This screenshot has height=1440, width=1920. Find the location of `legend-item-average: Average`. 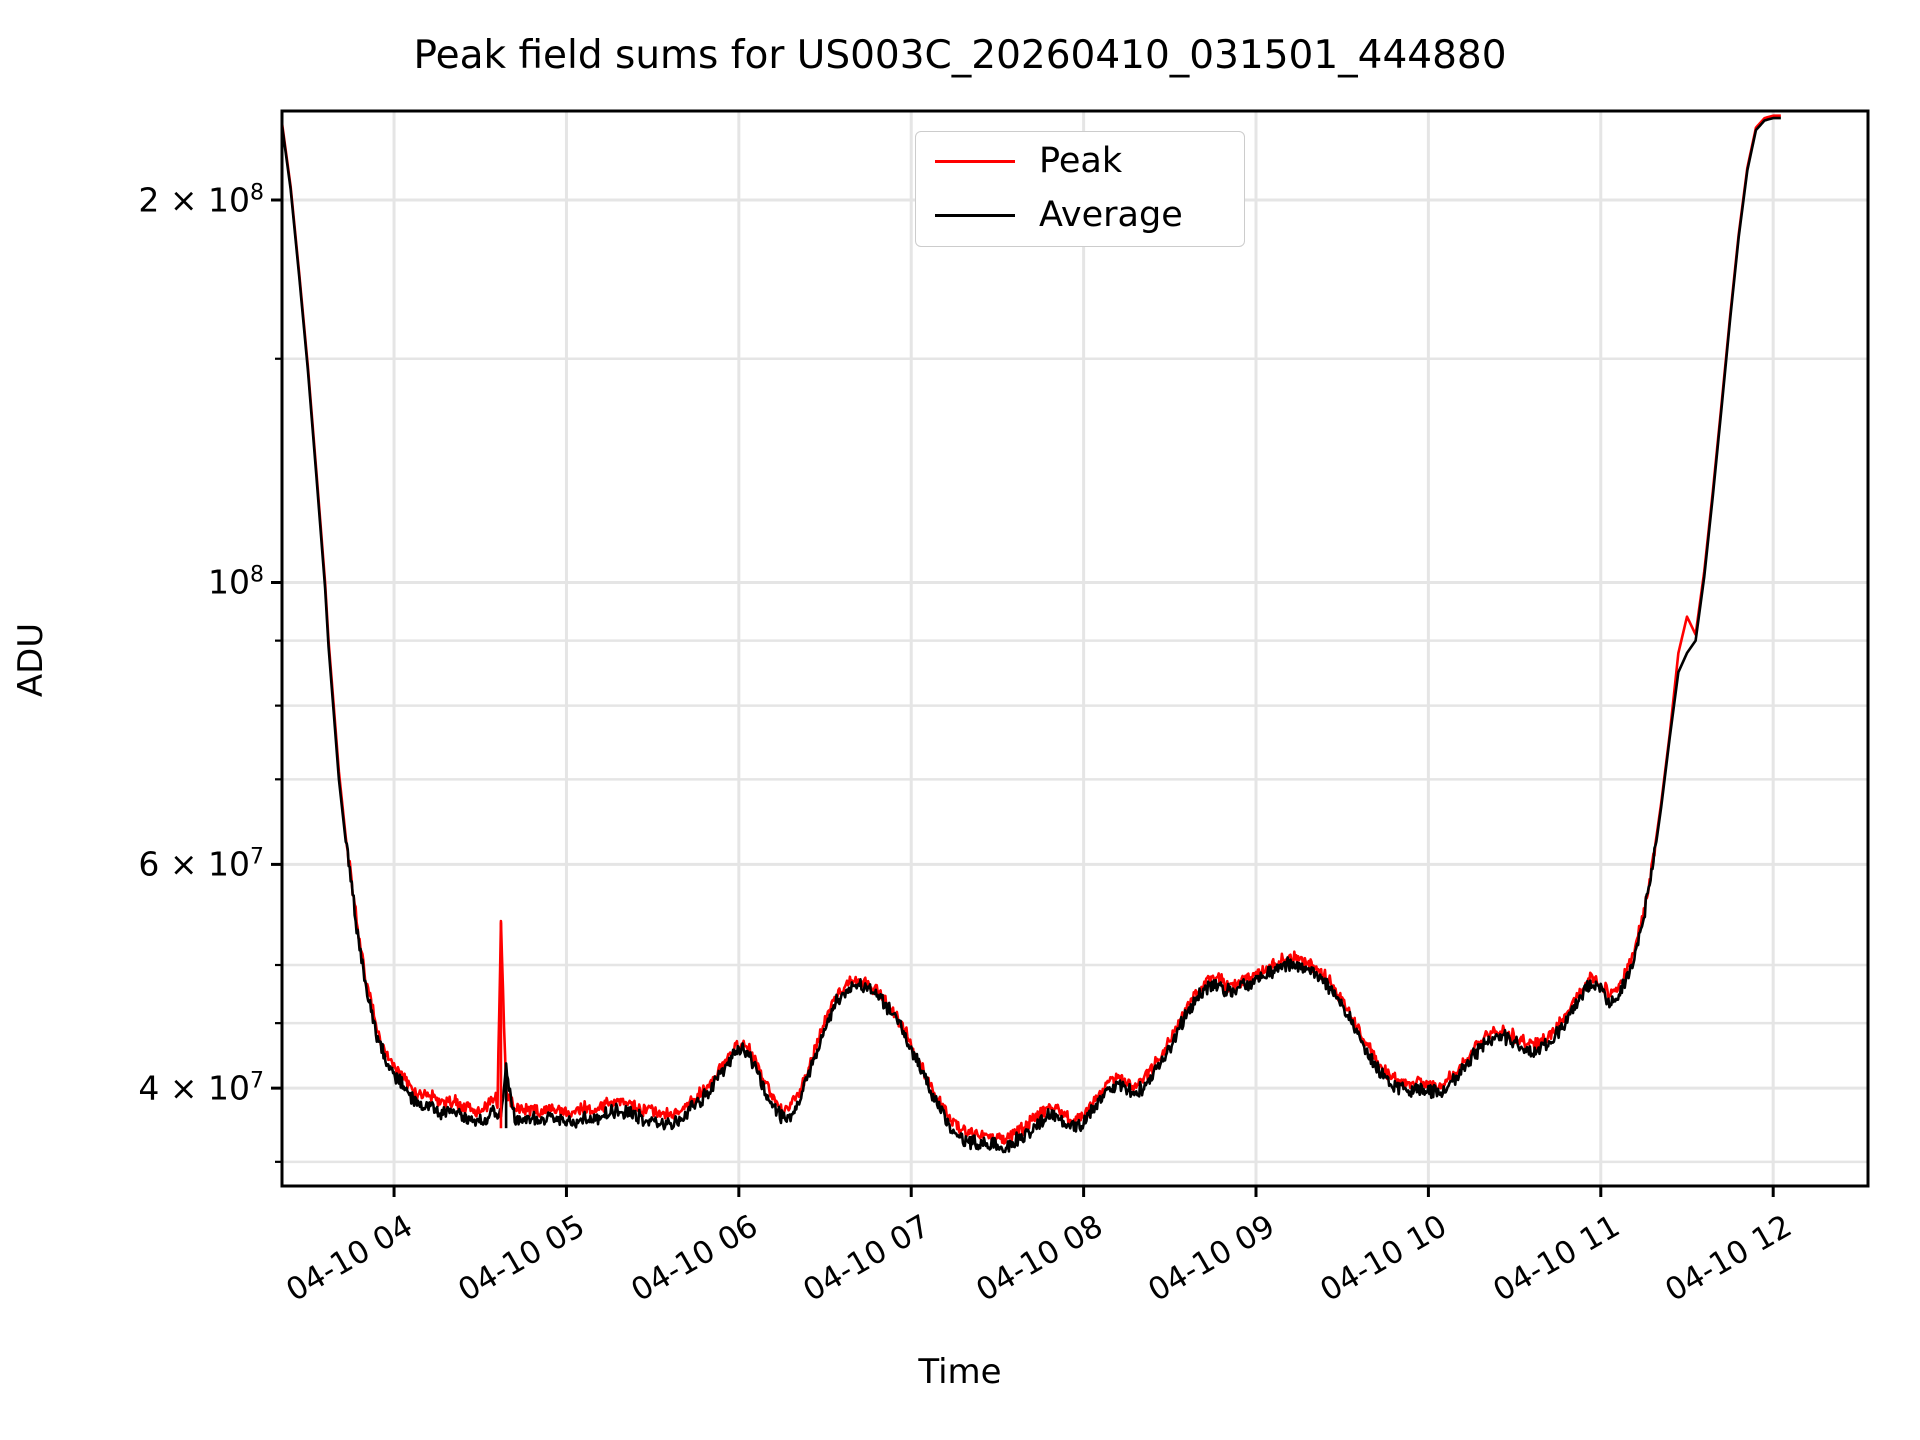

legend-item-average: Average is located at coordinates (1080, 215).